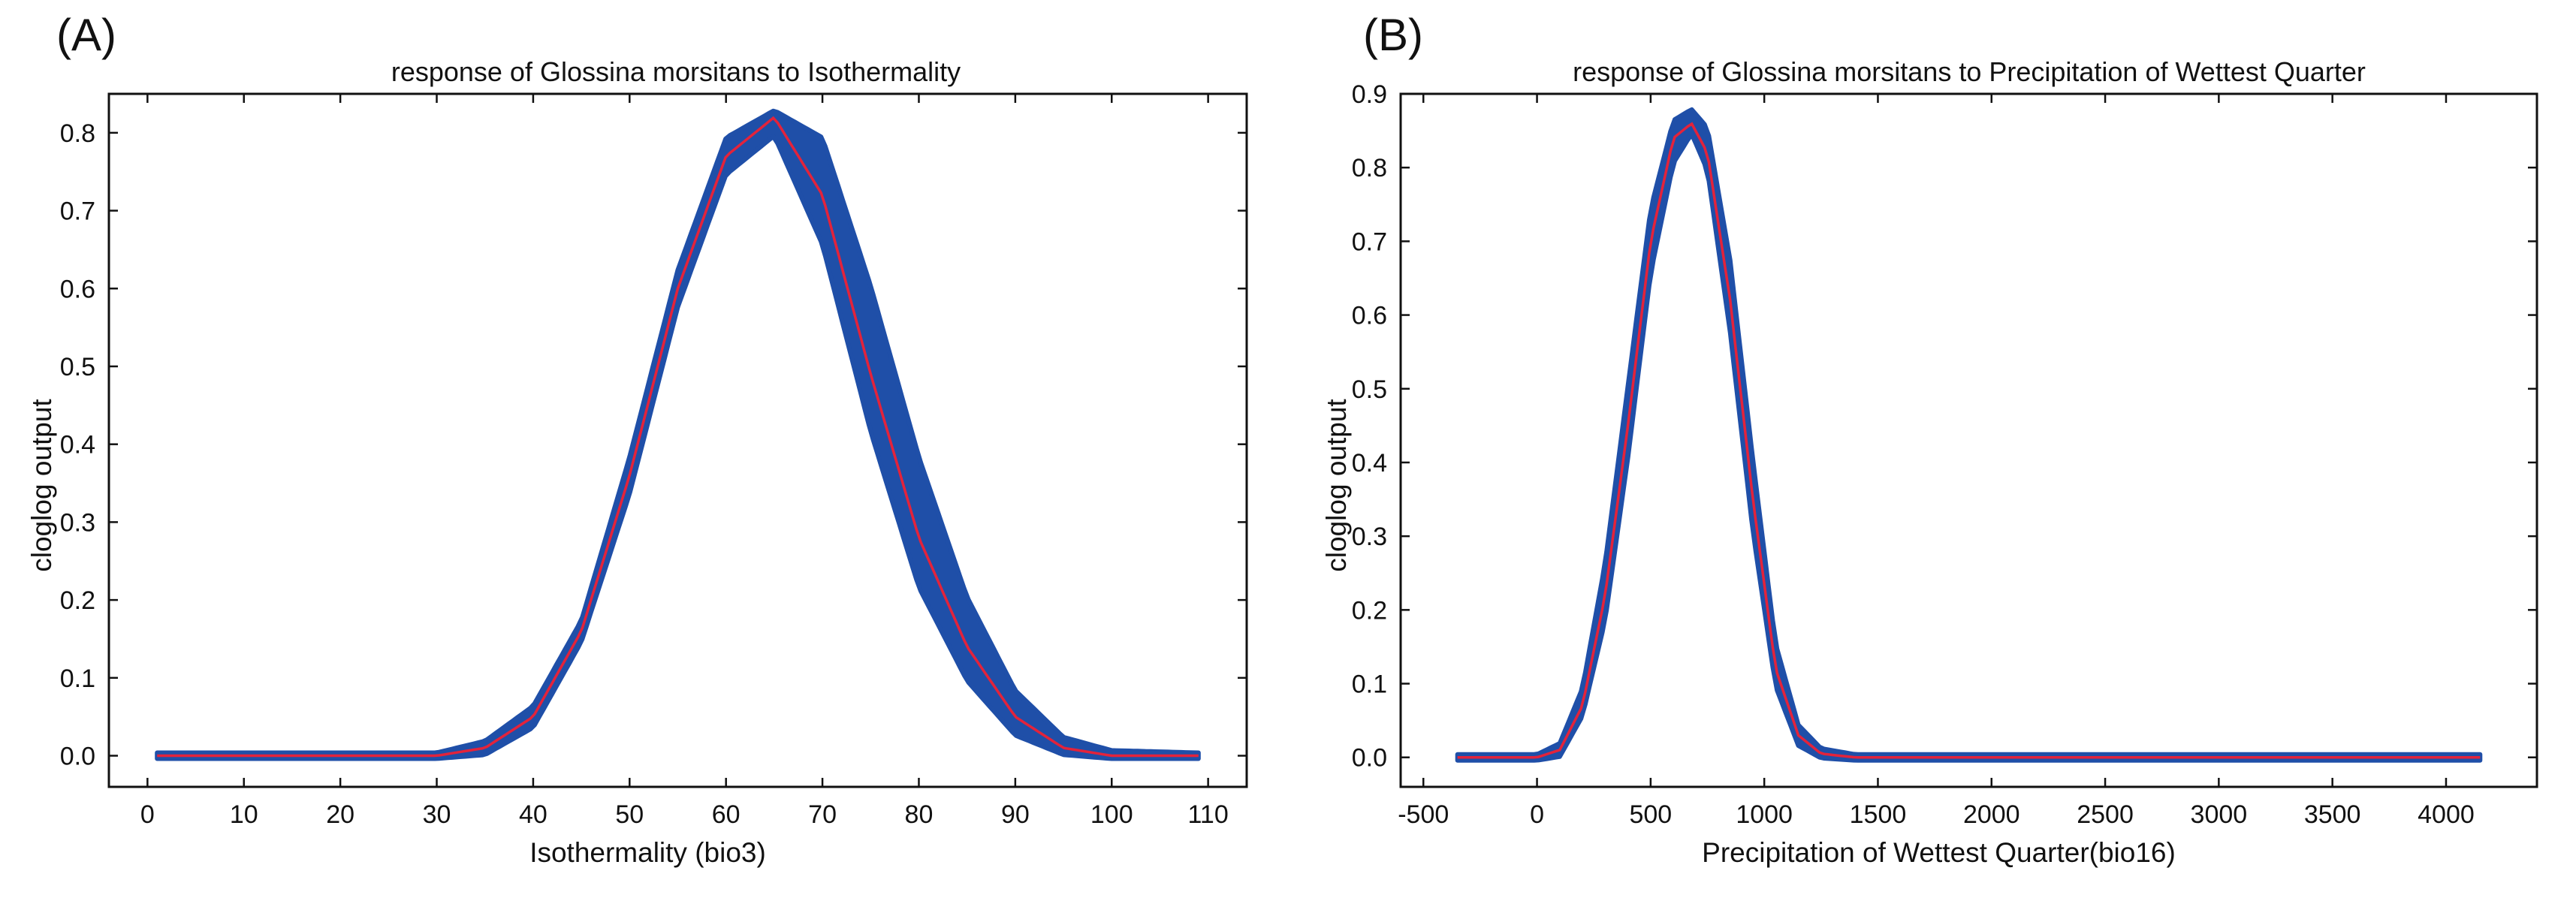 The width and height of the screenshot is (2576, 913). I want to click on x-tick-label-a: 40, so click(533, 815).